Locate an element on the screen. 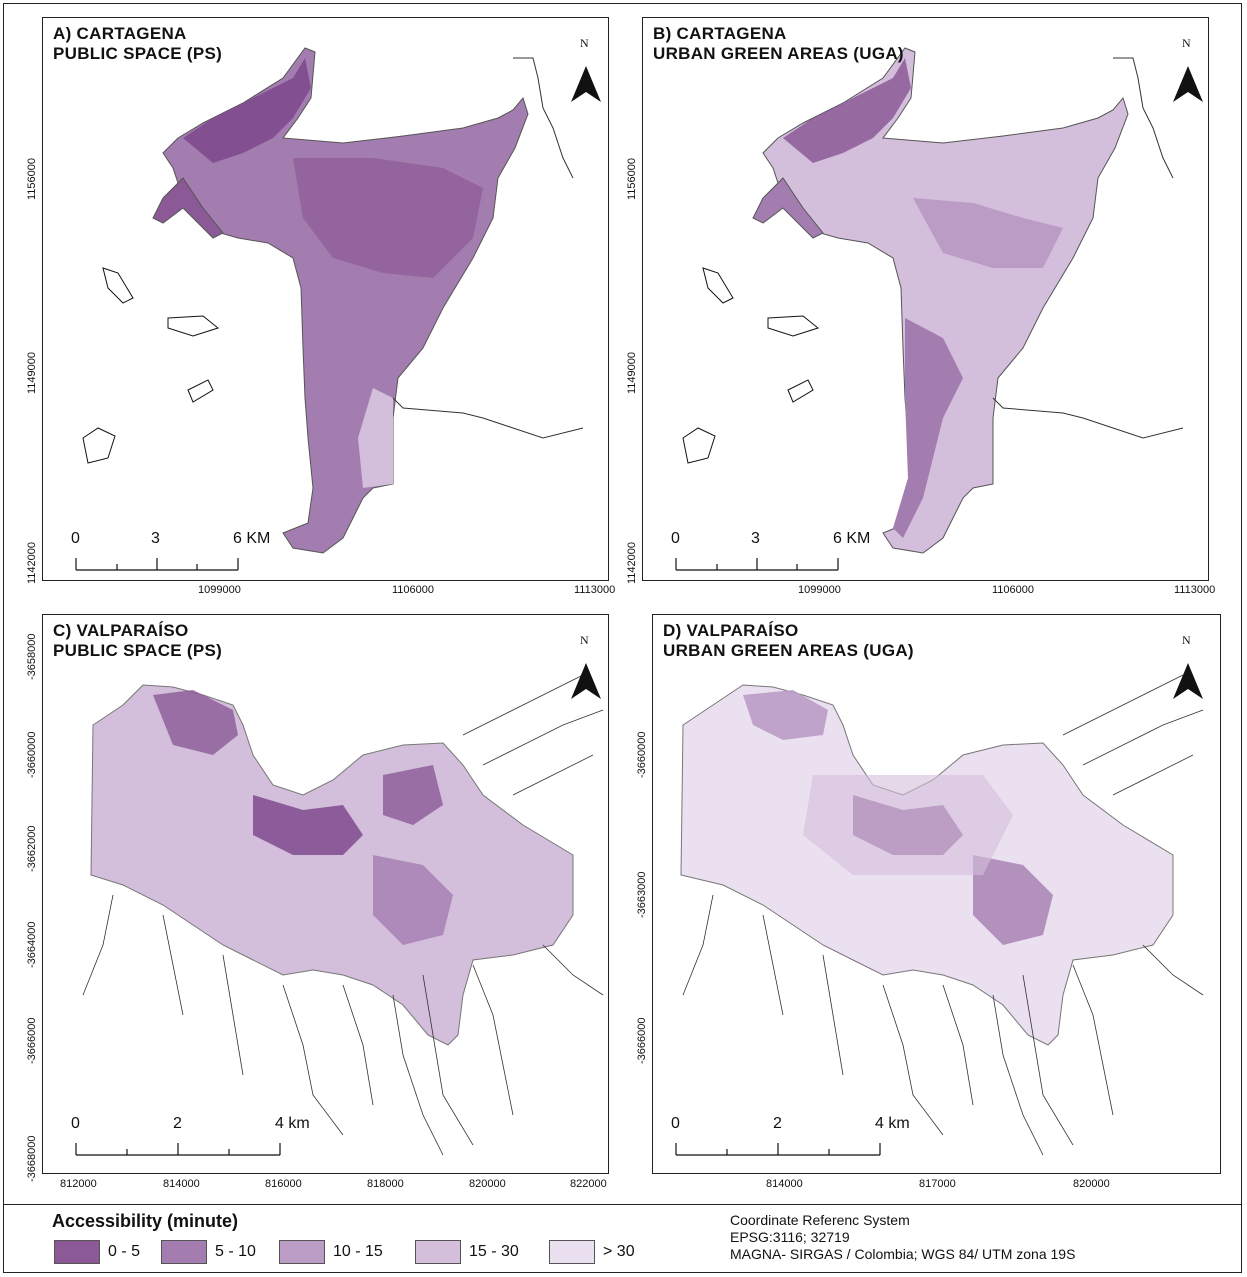  x-tick: 816000 is located at coordinates (283, 1184).